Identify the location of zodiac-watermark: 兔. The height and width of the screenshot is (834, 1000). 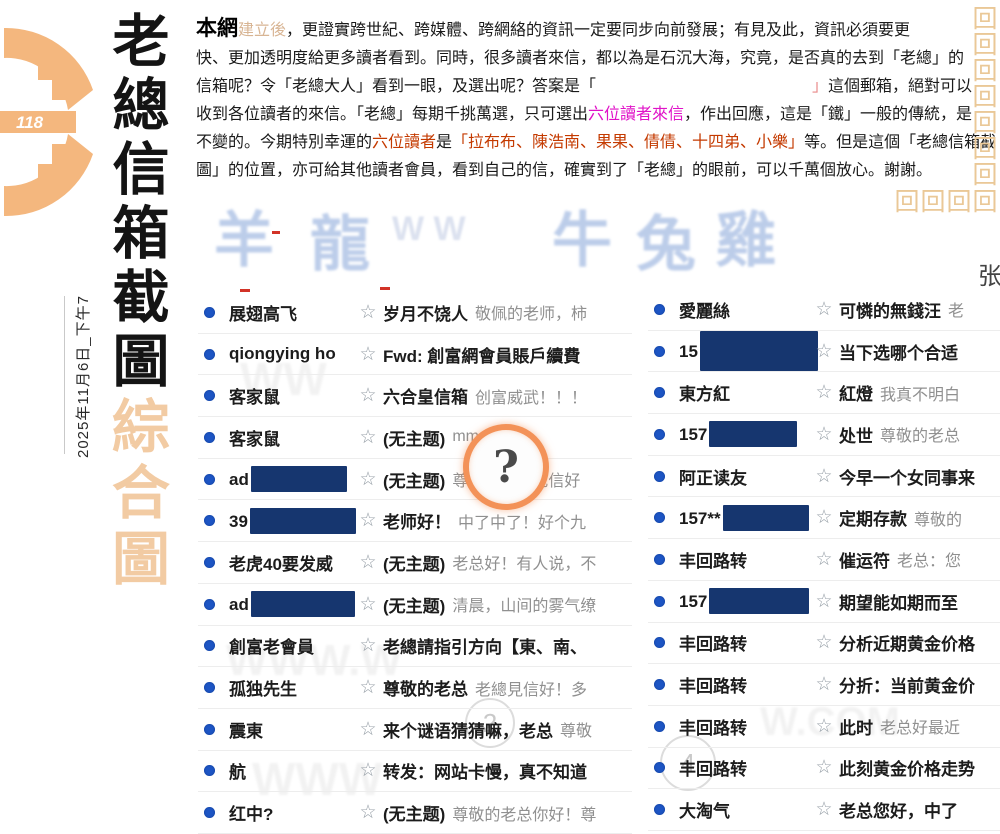
(666, 245).